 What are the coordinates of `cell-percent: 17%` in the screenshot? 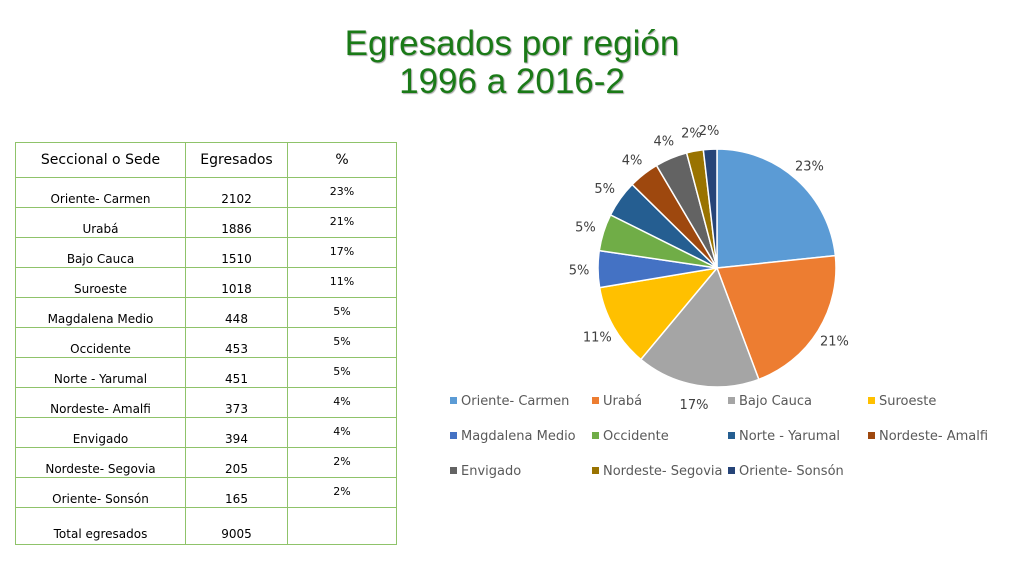 It's located at (342, 252).